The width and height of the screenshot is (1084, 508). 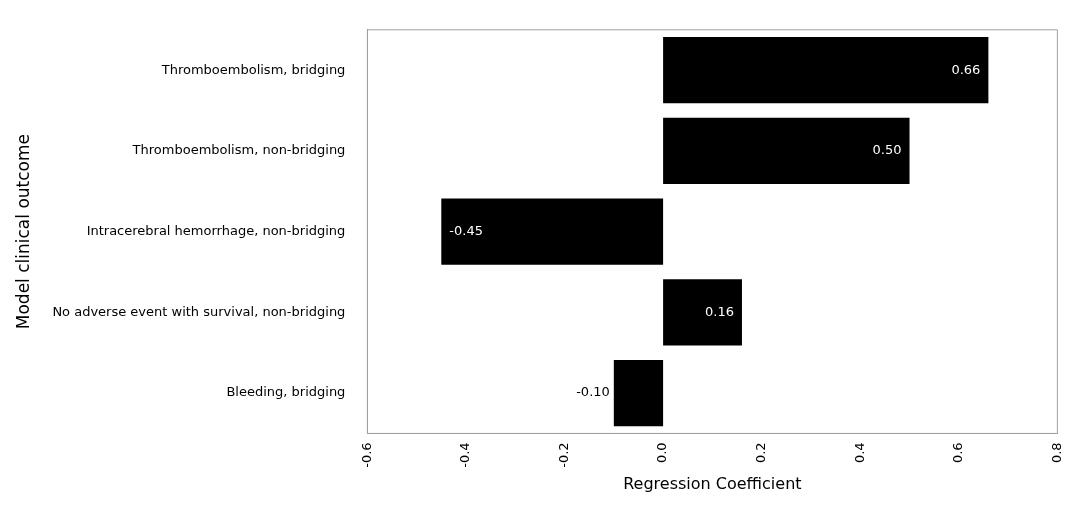 What do you see at coordinates (199, 311) in the screenshot?
I see `y-tick-label: No adverse event with survival, non-bridging` at bounding box center [199, 311].